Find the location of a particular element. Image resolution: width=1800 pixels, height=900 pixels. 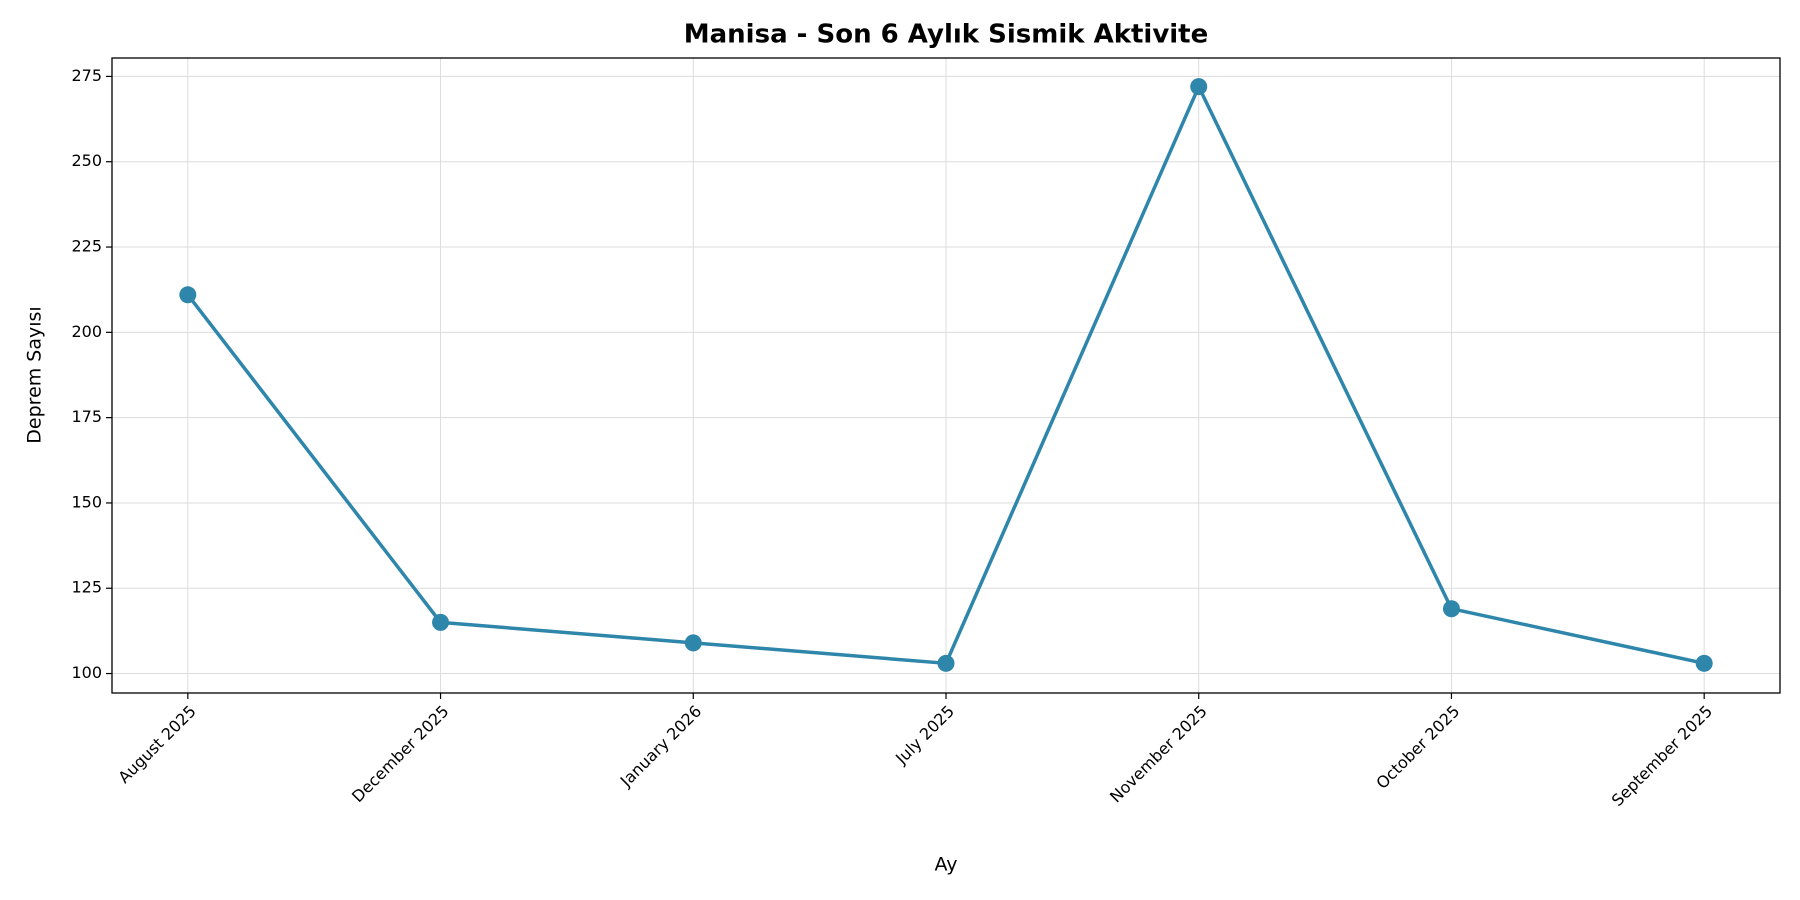

x-tick-label: August 2025 is located at coordinates (156, 744).